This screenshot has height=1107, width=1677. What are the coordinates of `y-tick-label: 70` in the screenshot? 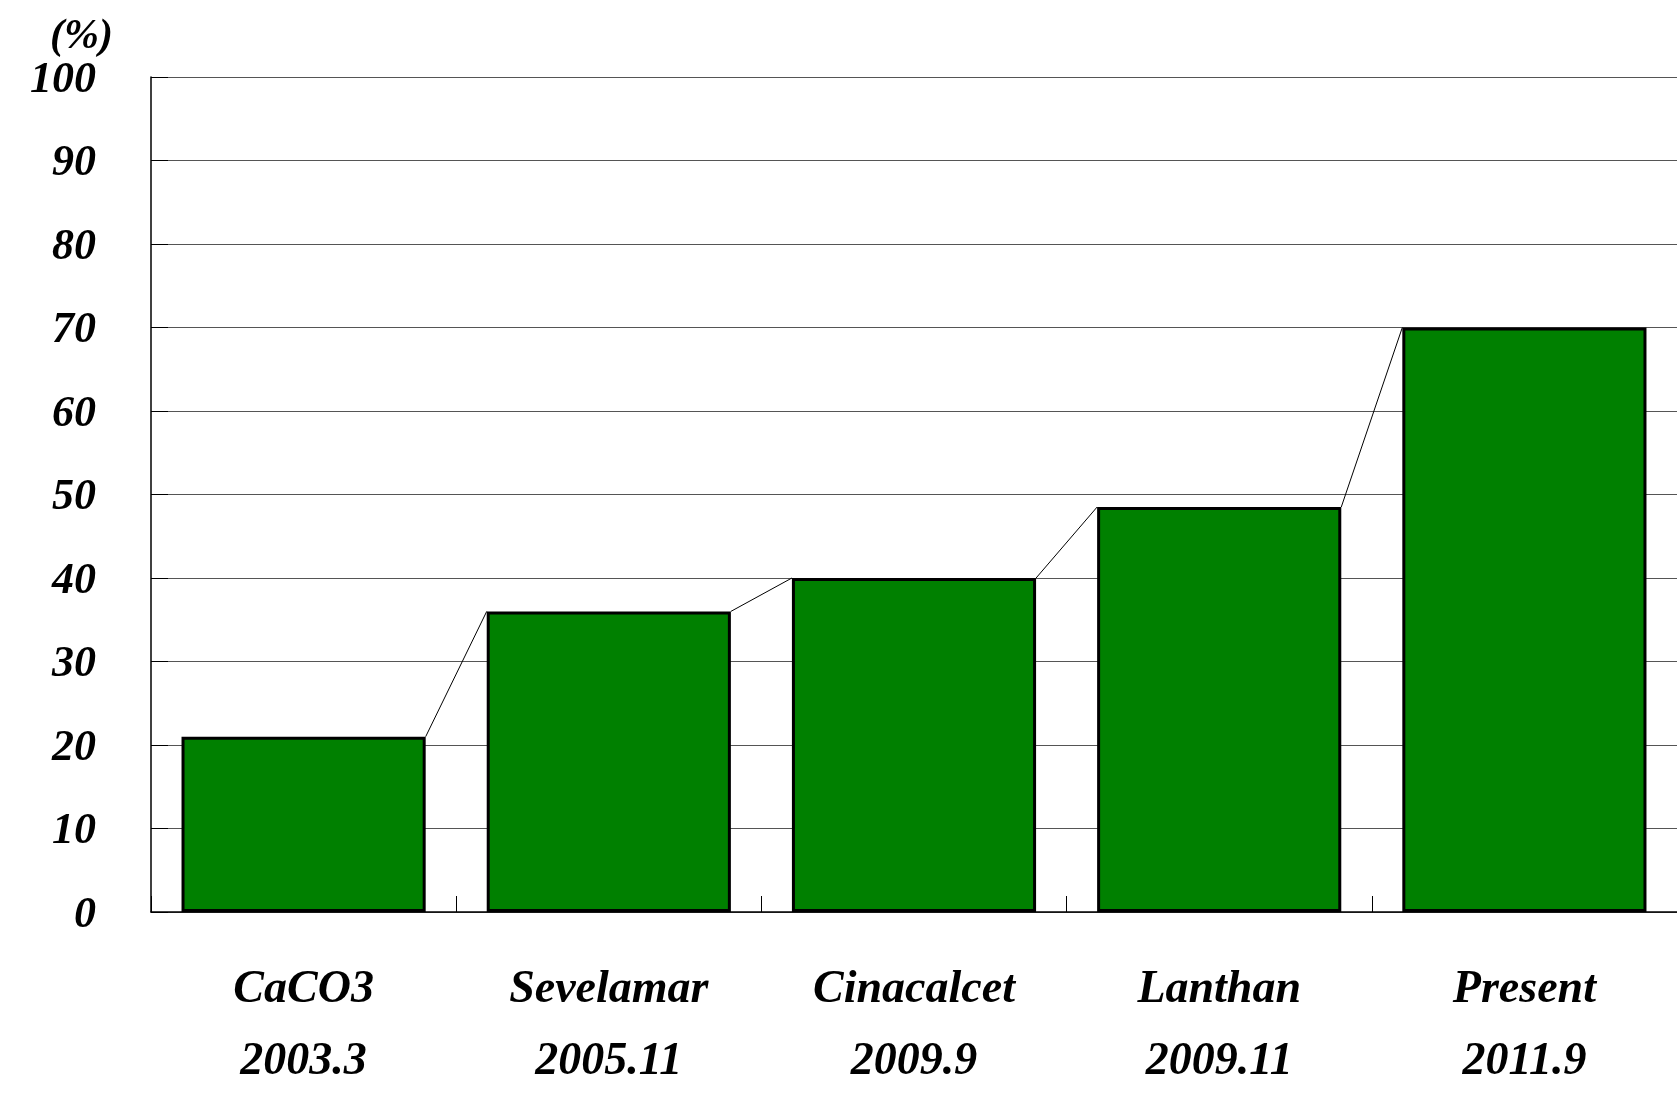 It's located at (74, 327).